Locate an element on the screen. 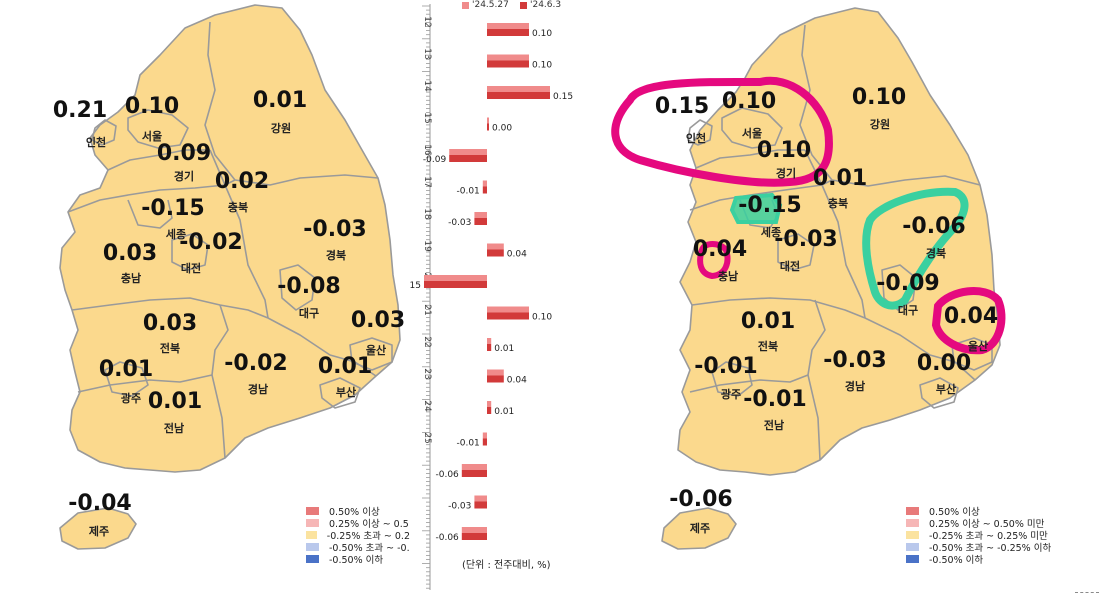 The width and height of the screenshot is (1102, 598). legend-label: -0.50% 초과 ~ -0.25% 이하 is located at coordinates (990, 548).